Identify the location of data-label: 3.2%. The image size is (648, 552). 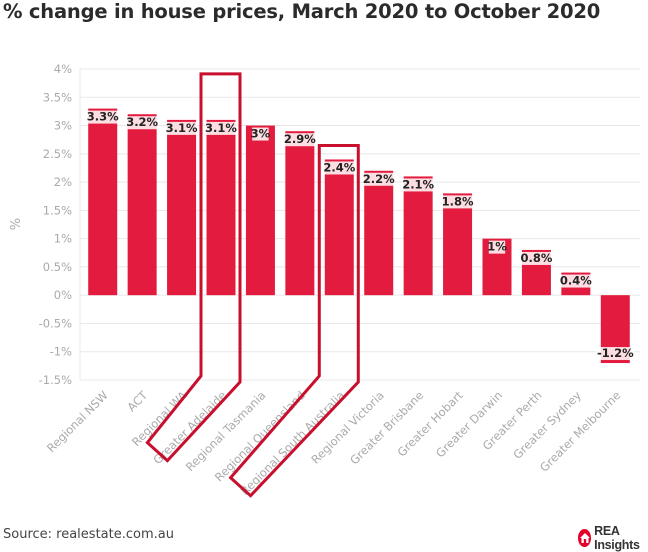
(142, 122).